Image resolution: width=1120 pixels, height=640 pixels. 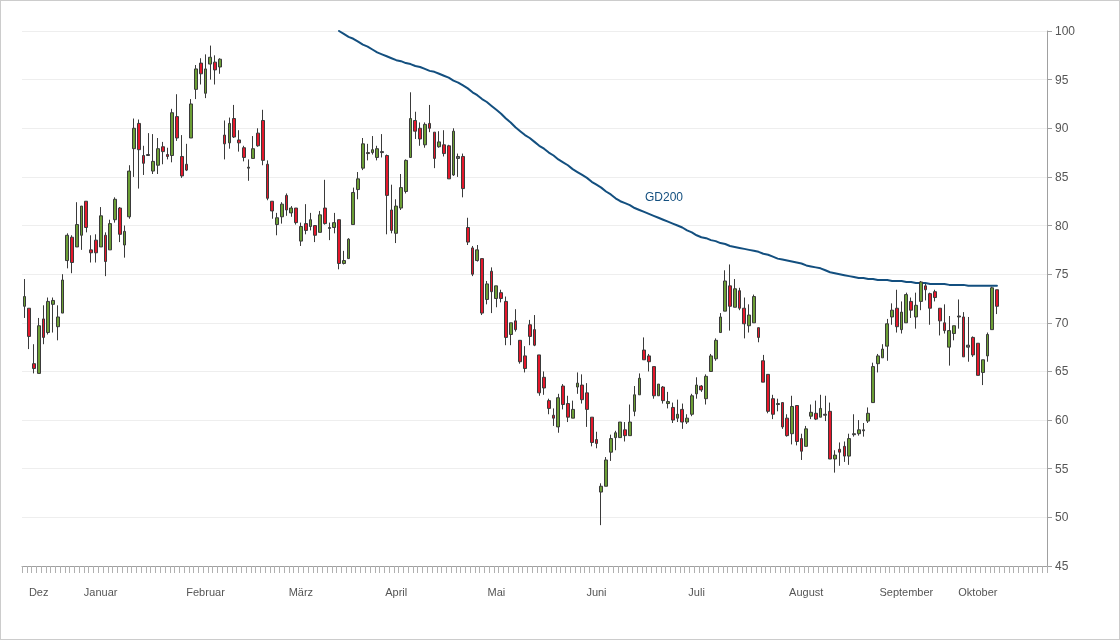 I want to click on series-label: GD200, so click(x=664, y=196).